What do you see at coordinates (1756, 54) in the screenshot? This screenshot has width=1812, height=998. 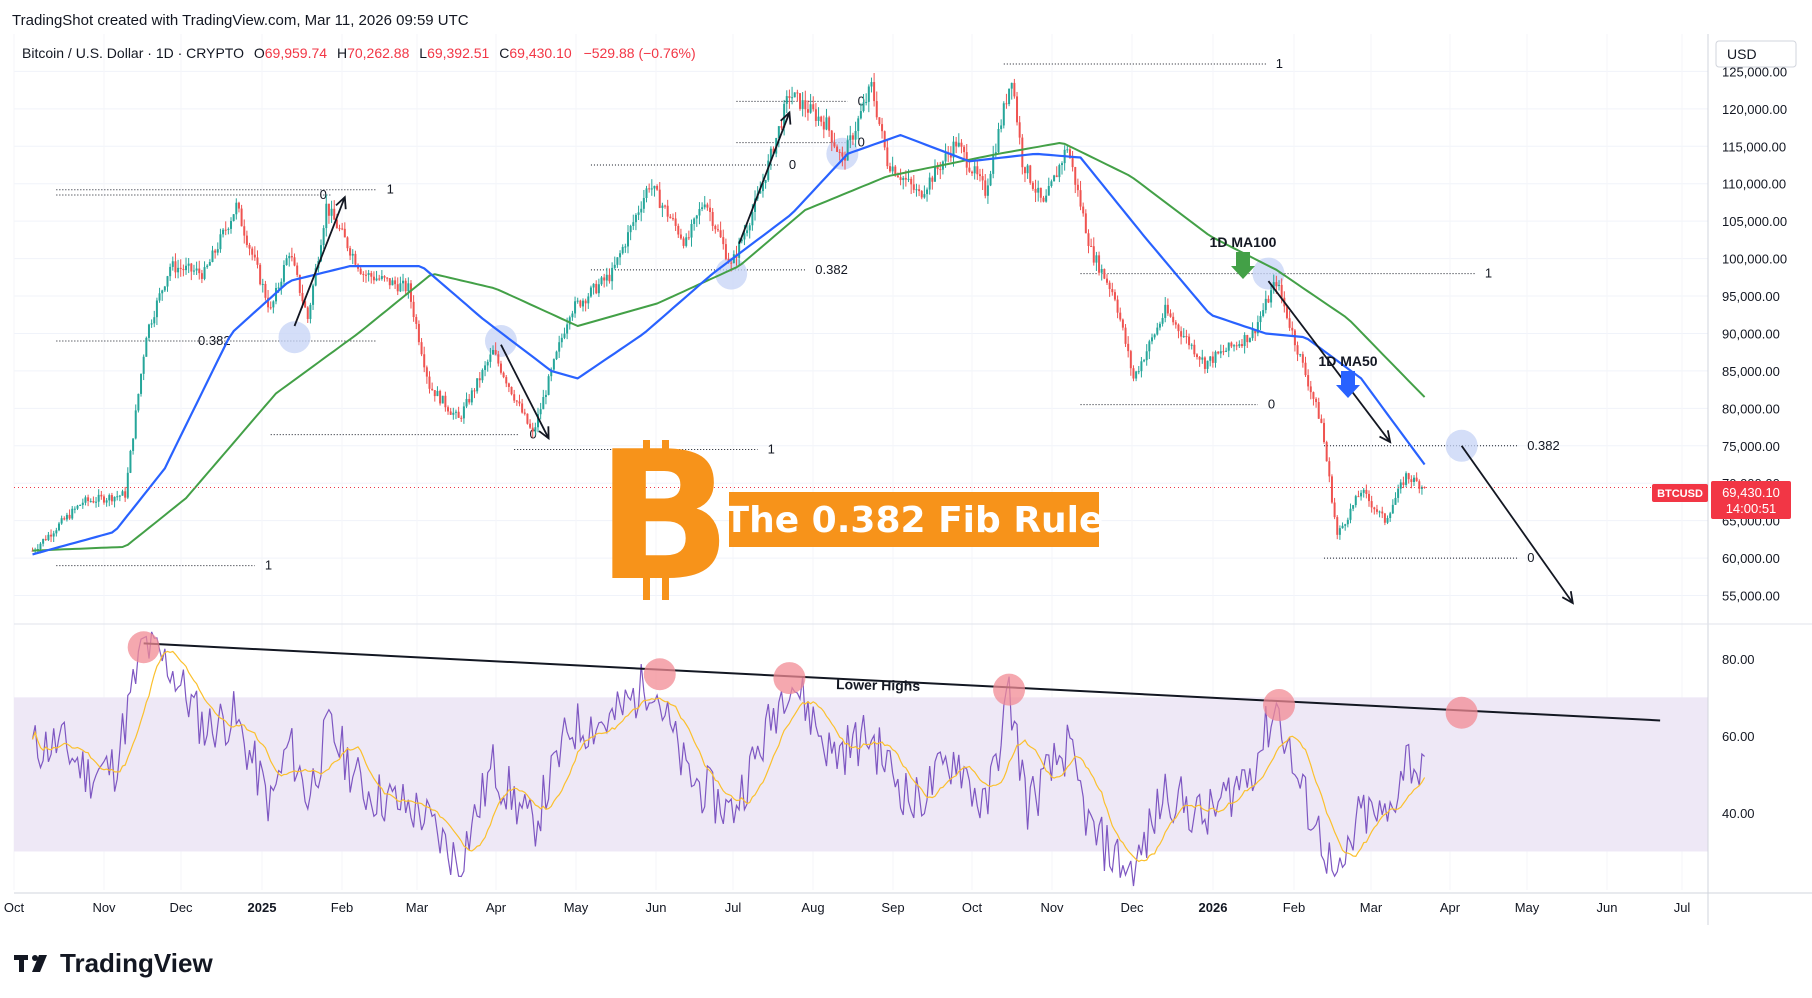 I see `currency-button: USD` at bounding box center [1756, 54].